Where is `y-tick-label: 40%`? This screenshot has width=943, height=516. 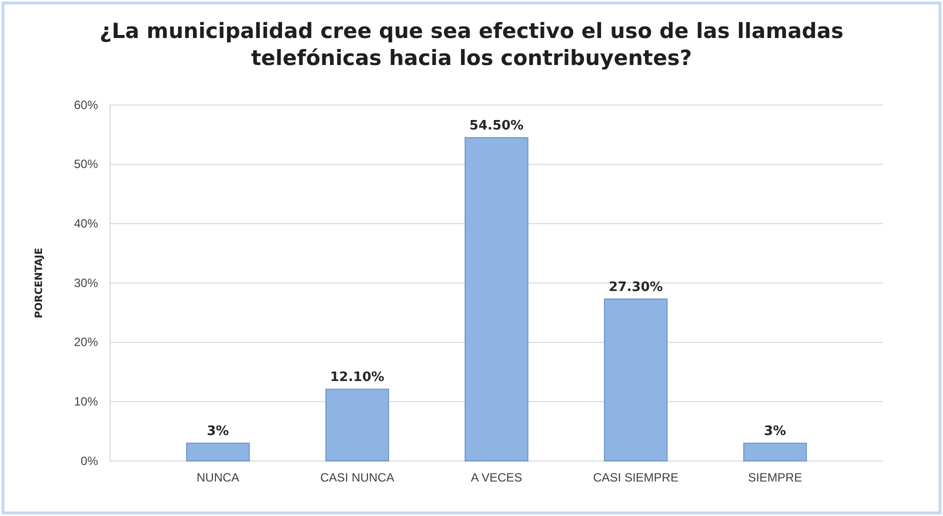 y-tick-label: 40% is located at coordinates (86, 223).